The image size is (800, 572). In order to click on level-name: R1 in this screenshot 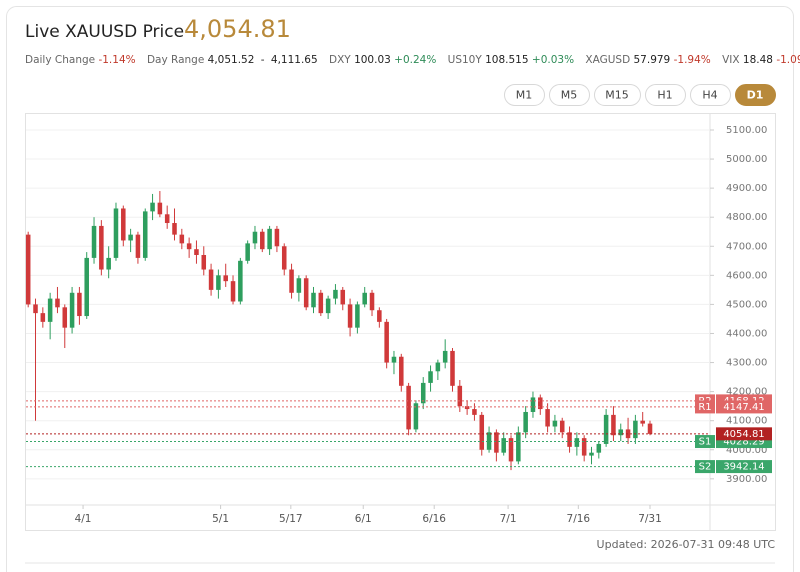, I will do `click(704, 407)`.